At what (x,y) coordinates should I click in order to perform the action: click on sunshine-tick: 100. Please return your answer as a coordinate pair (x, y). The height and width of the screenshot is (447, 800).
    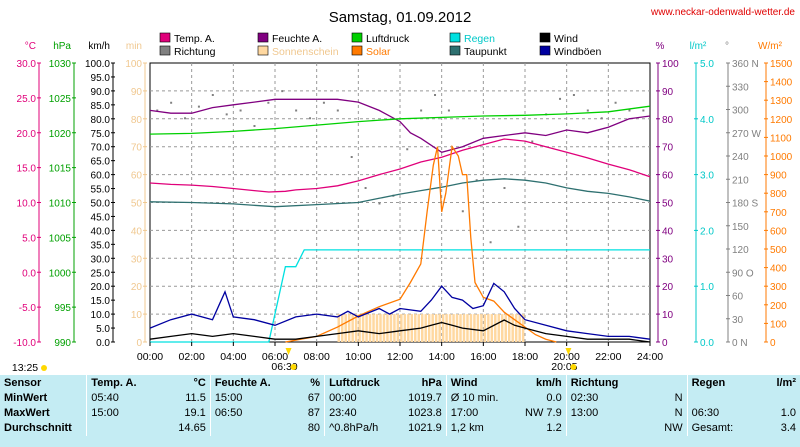
    Looking at the image, I should click on (133, 64).